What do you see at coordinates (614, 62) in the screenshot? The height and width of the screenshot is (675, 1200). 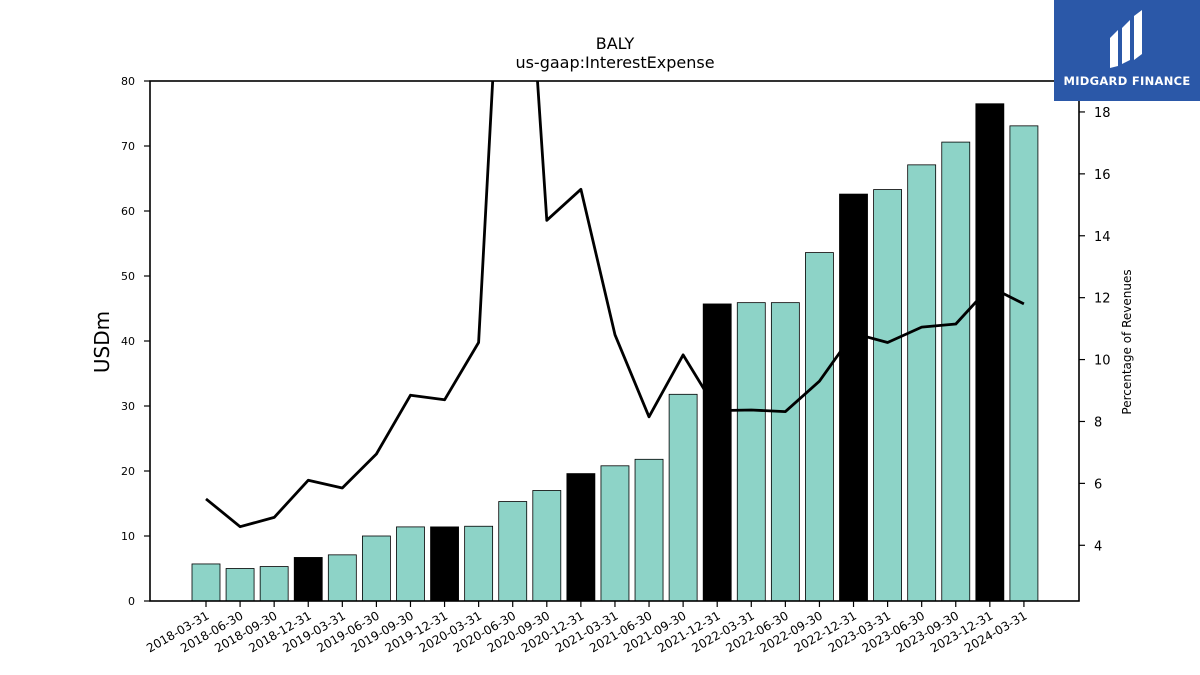 I see `chart-subtitle: us-gaap:InterestExpense` at bounding box center [614, 62].